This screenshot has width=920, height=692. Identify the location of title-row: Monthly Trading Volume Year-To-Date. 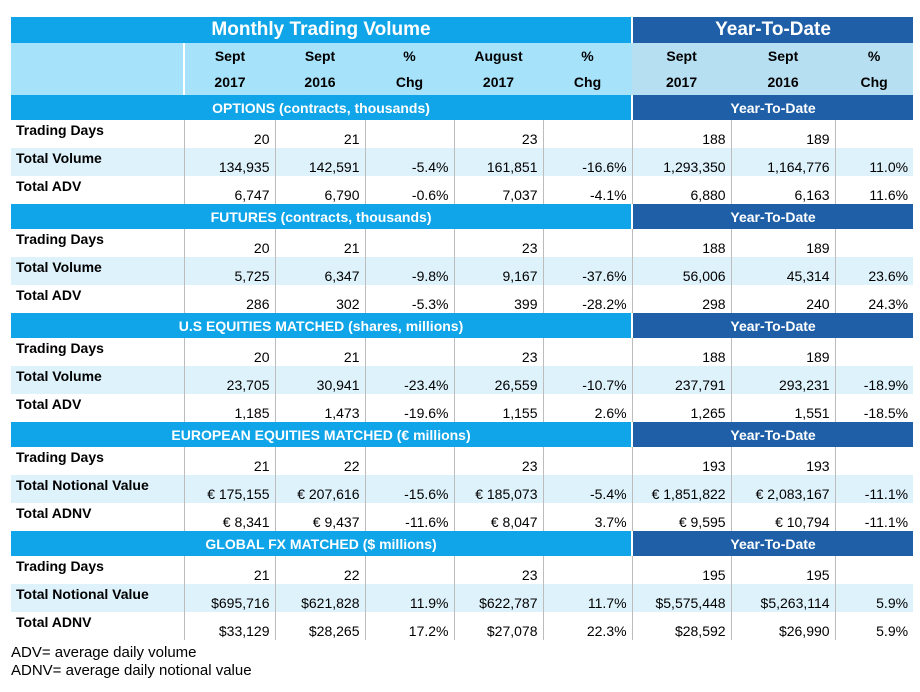
(462, 30).